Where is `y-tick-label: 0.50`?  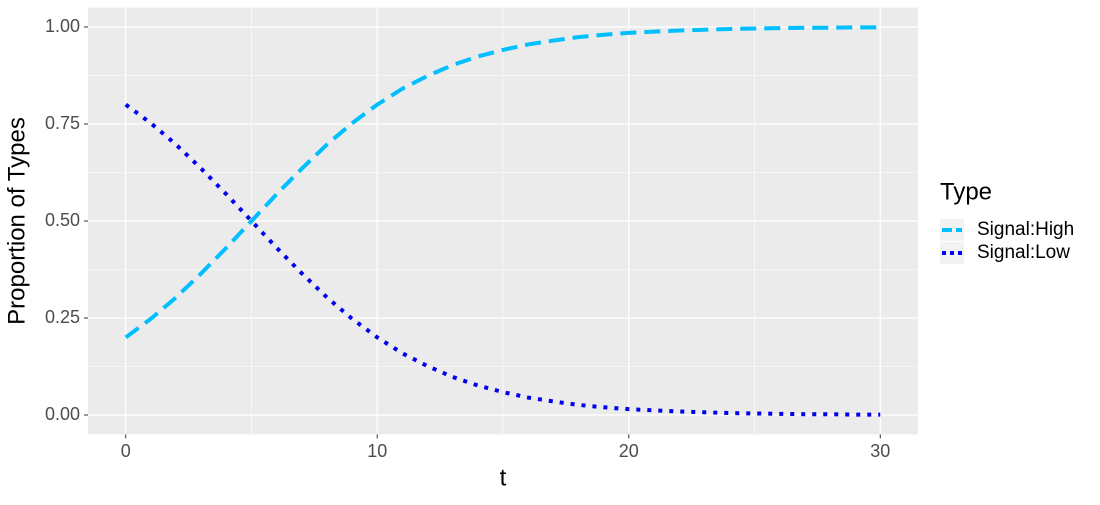
y-tick-label: 0.50 is located at coordinates (62, 220).